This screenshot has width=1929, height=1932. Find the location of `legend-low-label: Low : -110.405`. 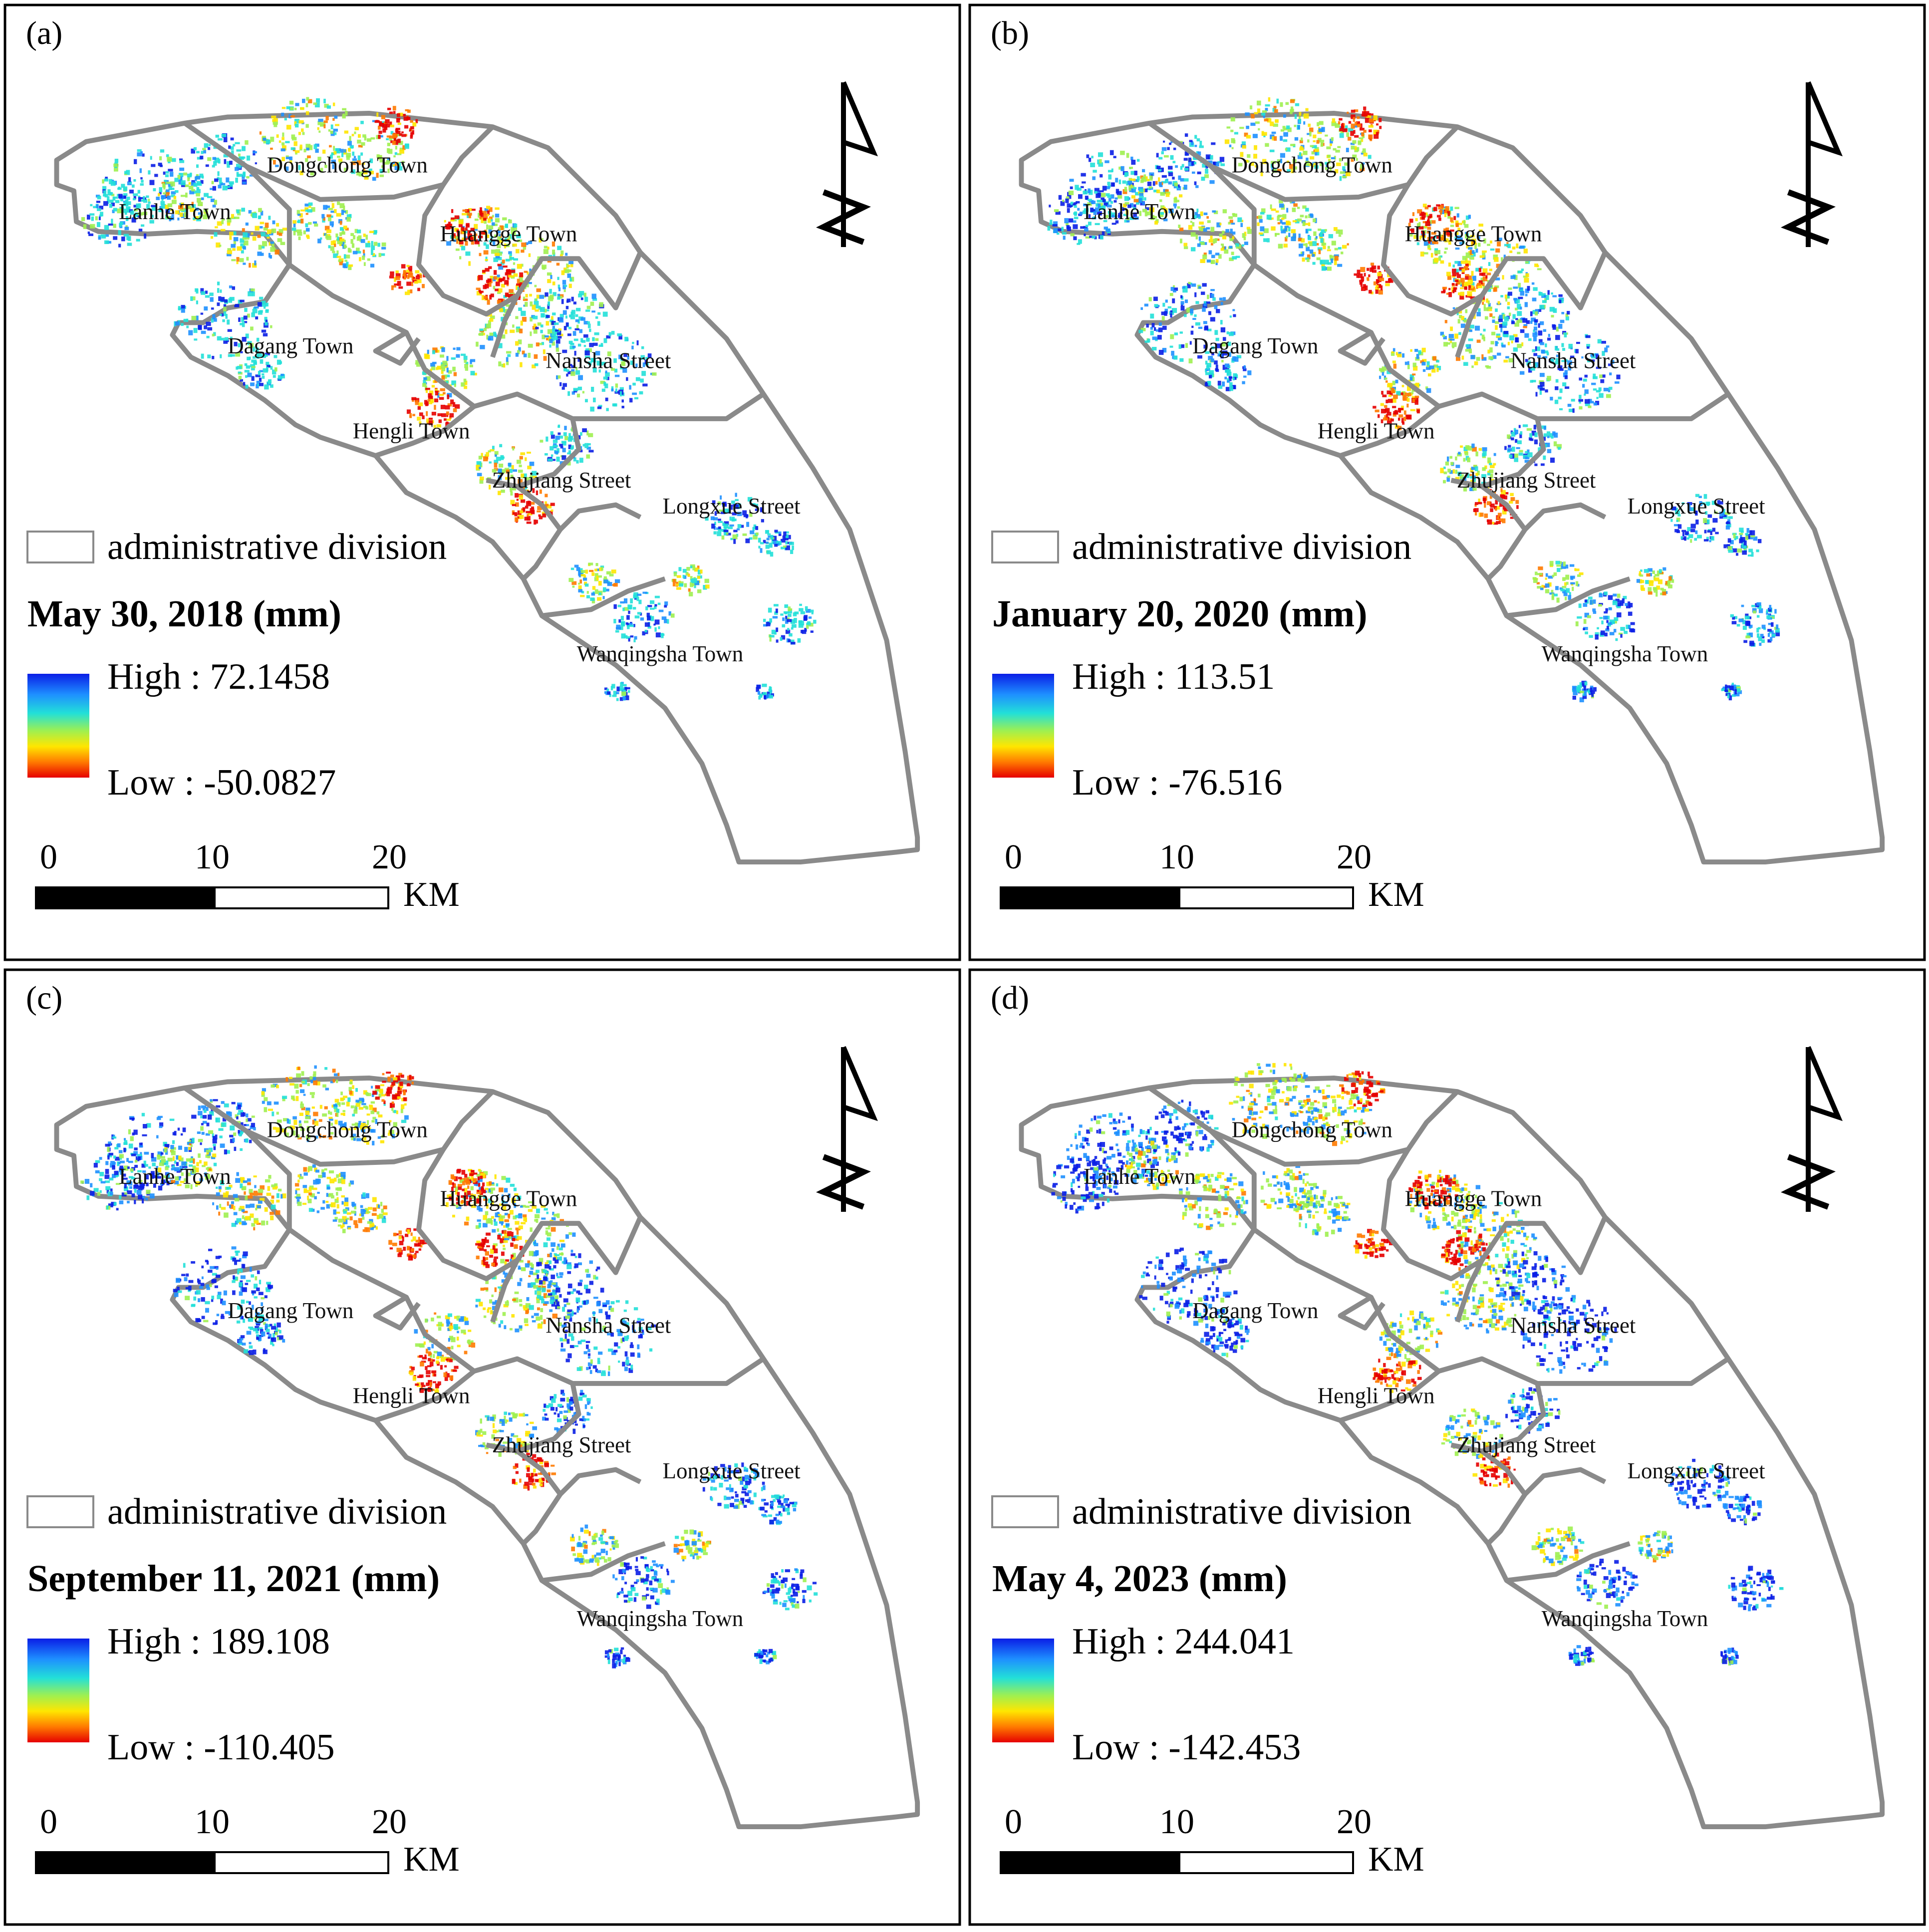

legend-low-label: Low : -110.405 is located at coordinates (221, 1747).